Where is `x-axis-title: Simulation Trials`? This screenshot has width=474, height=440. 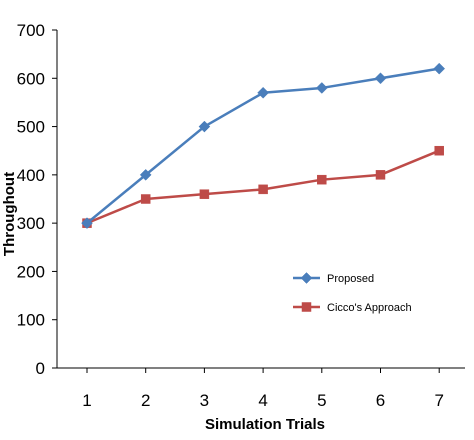 x-axis-title: Simulation Trials is located at coordinates (265, 424).